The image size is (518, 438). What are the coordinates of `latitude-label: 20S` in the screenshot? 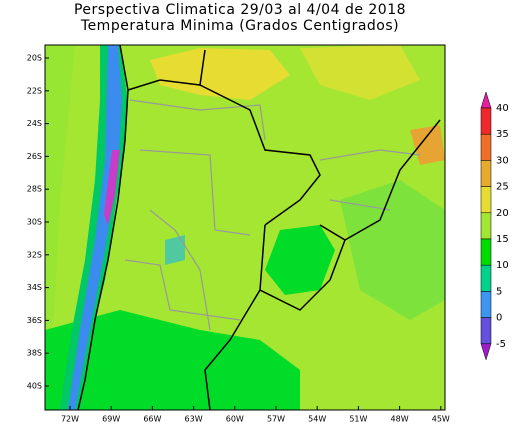 It's located at (34, 58).